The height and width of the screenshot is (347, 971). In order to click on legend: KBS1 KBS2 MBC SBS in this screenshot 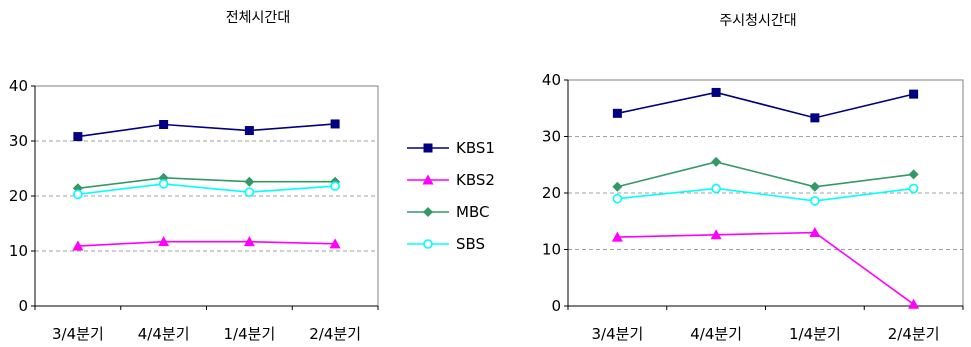, I will do `click(451, 196)`.